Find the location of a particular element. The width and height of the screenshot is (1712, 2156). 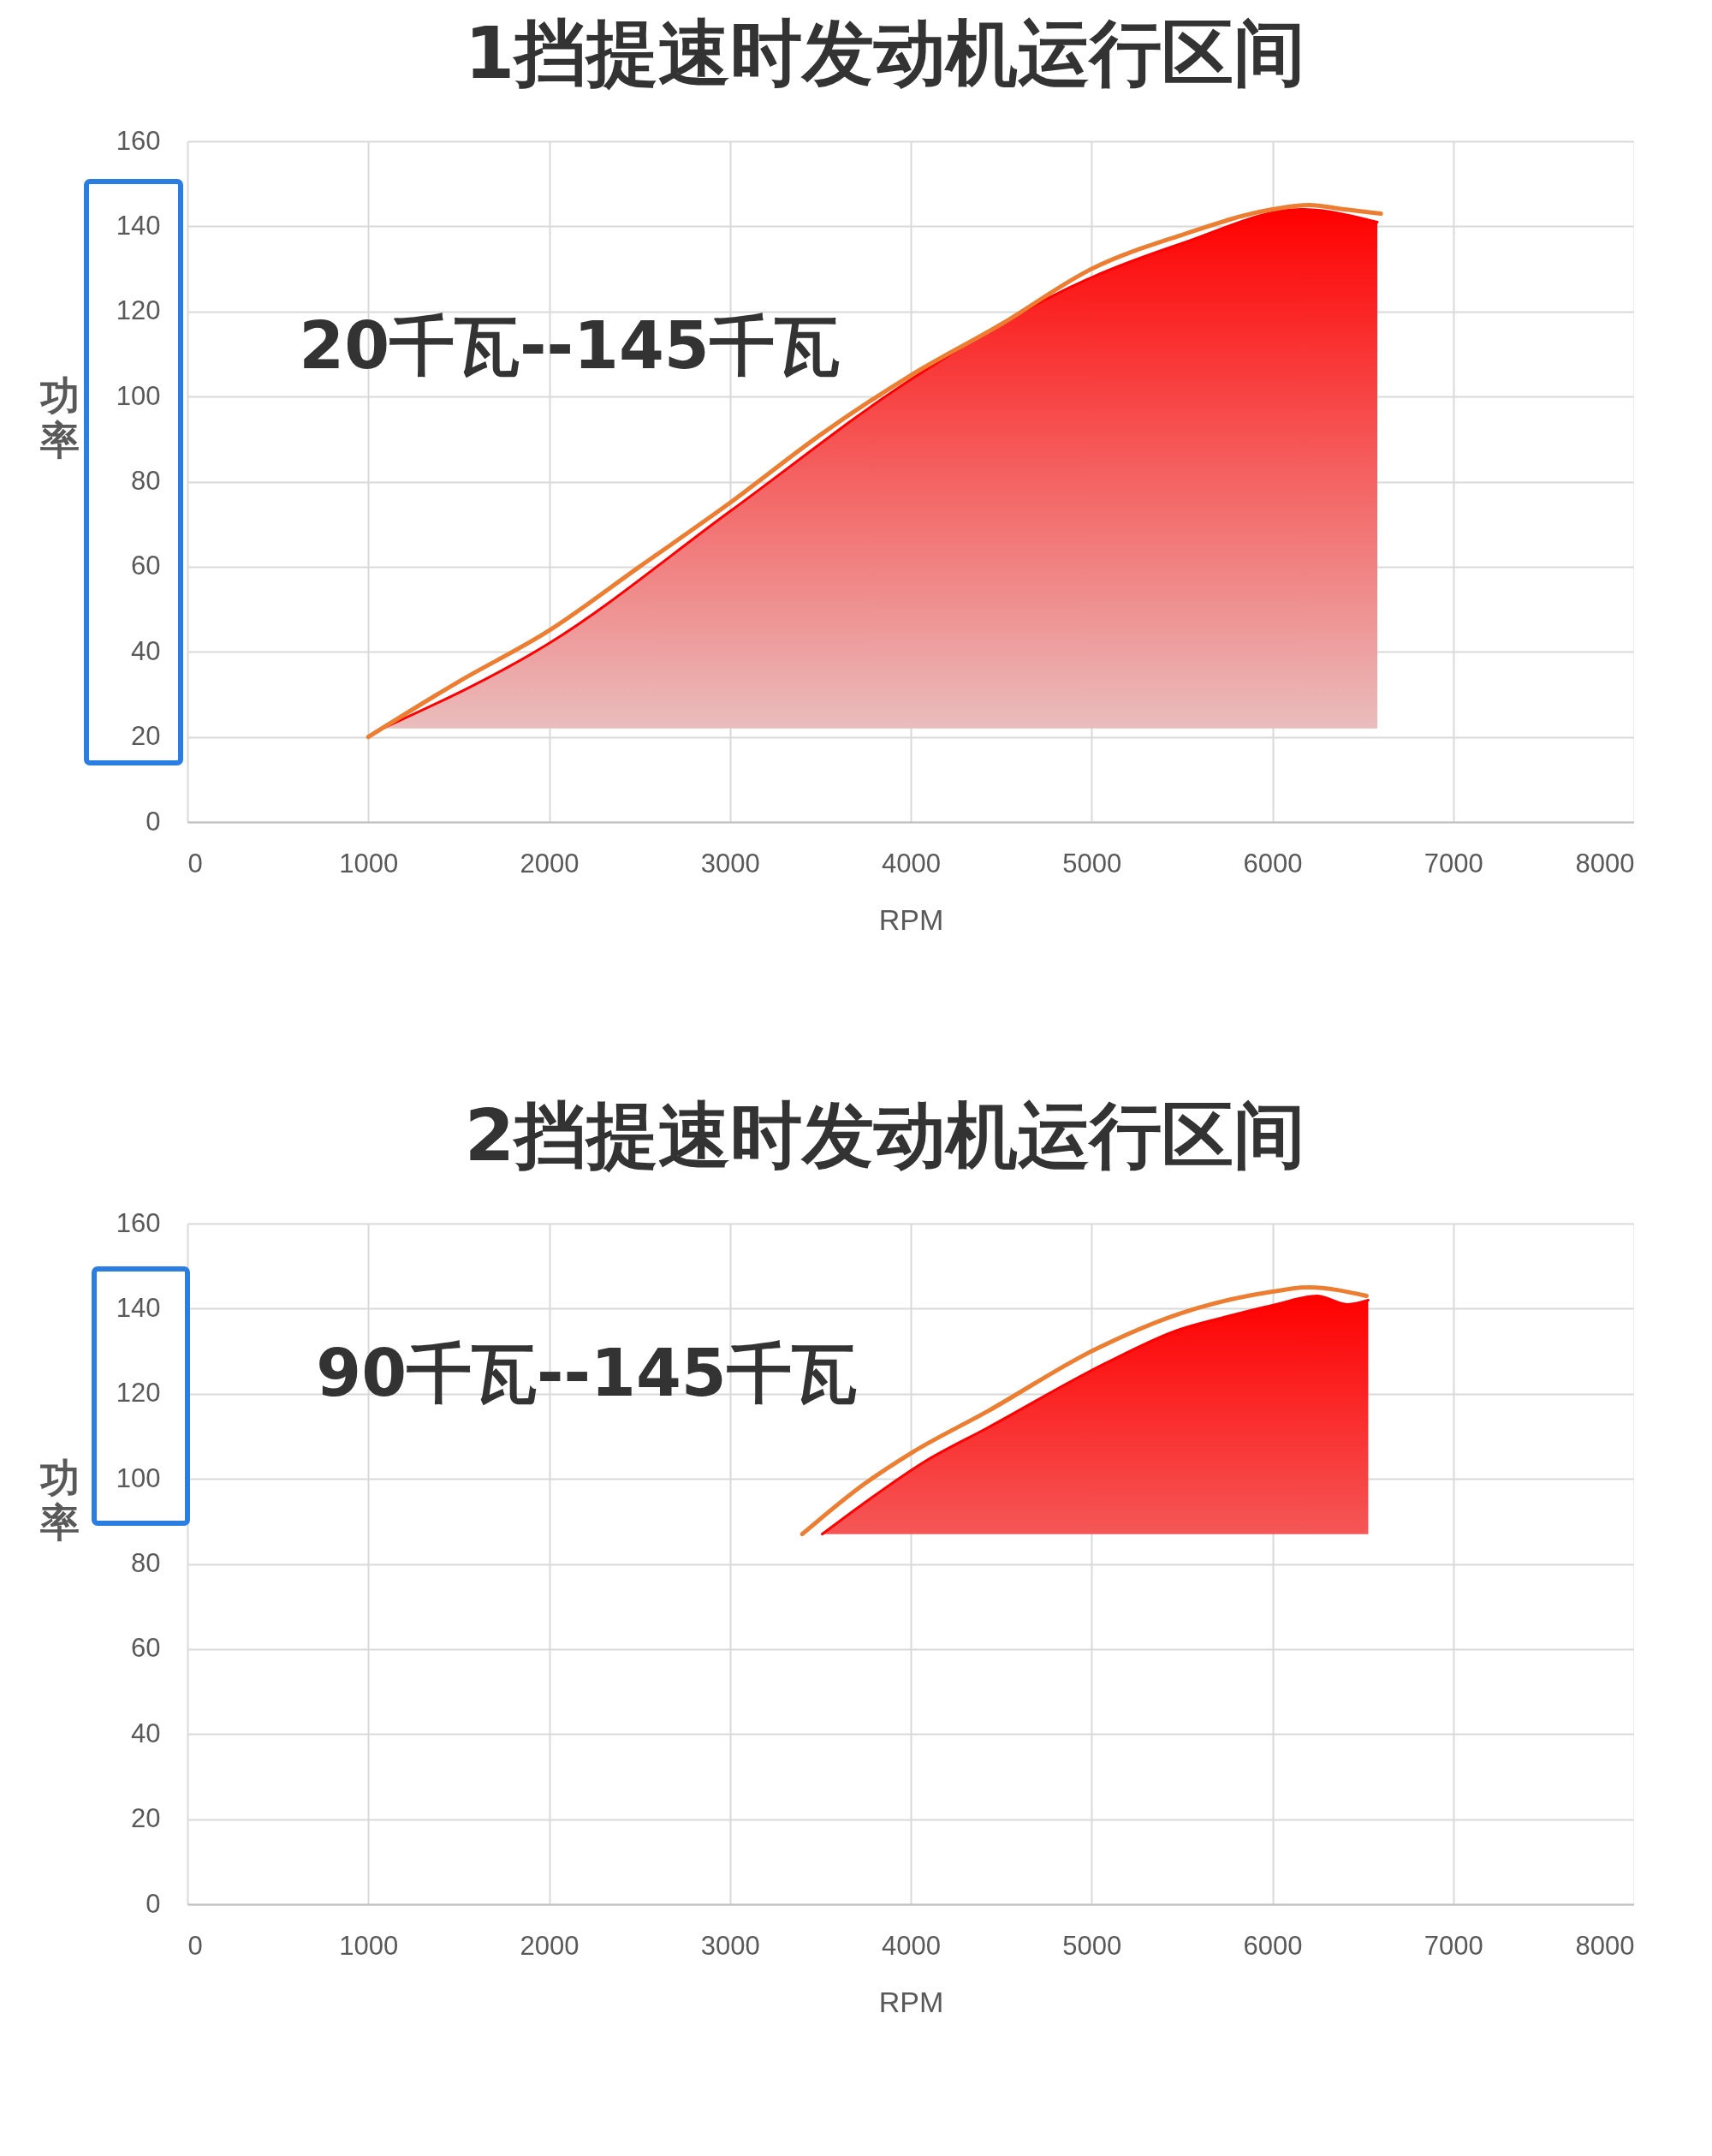

chart-title: 1挡提速时发动机运行区间 is located at coordinates (885, 53).